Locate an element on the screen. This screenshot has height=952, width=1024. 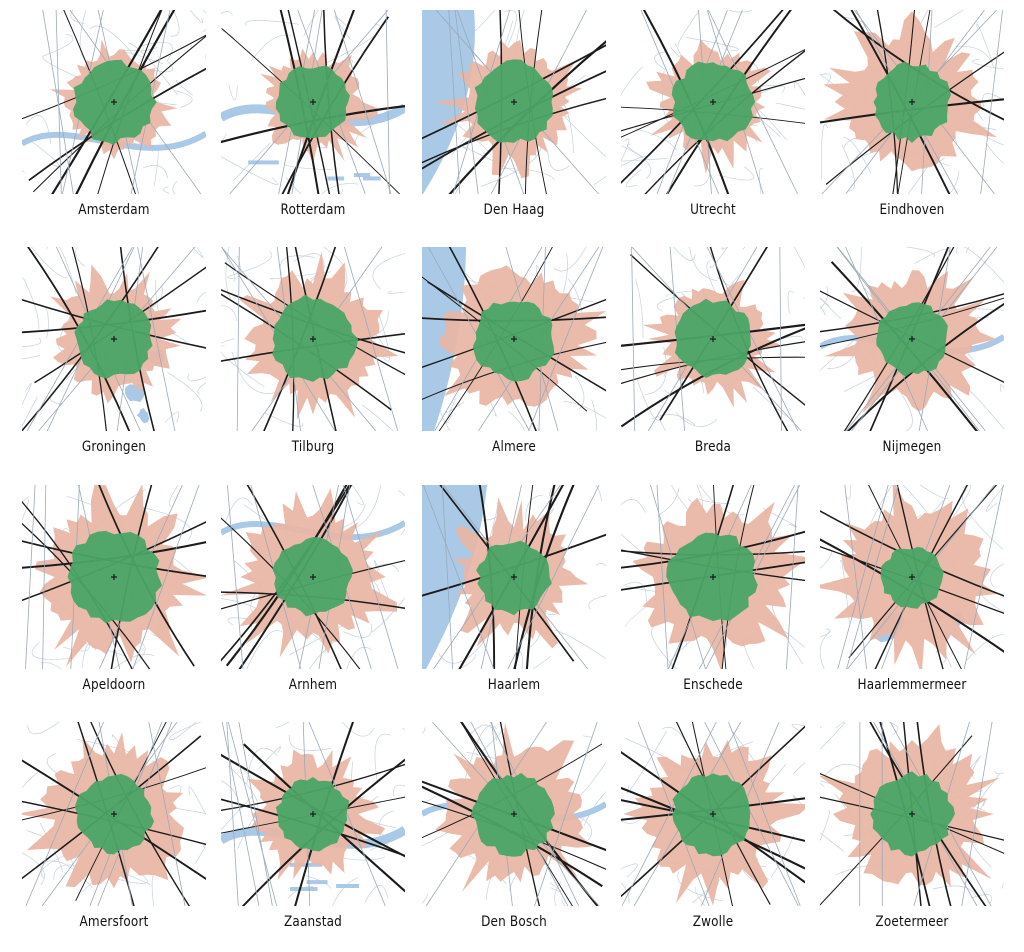
city-name-label: Den Bosch is located at coordinates (514, 922).